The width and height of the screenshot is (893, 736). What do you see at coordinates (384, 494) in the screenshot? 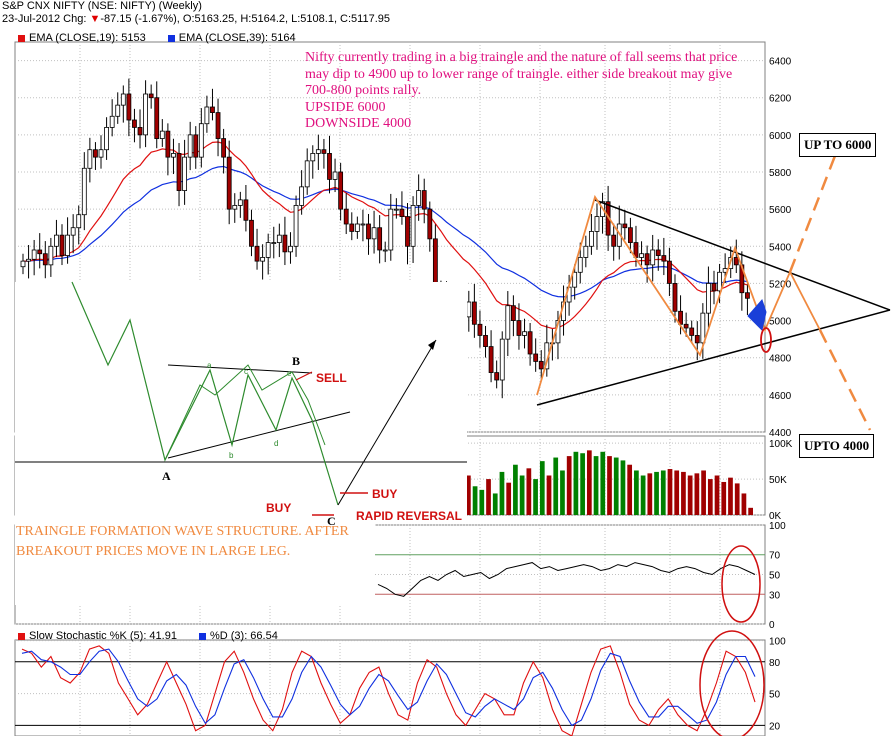
I see `inset-buy-label-right: BUY` at bounding box center [384, 494].